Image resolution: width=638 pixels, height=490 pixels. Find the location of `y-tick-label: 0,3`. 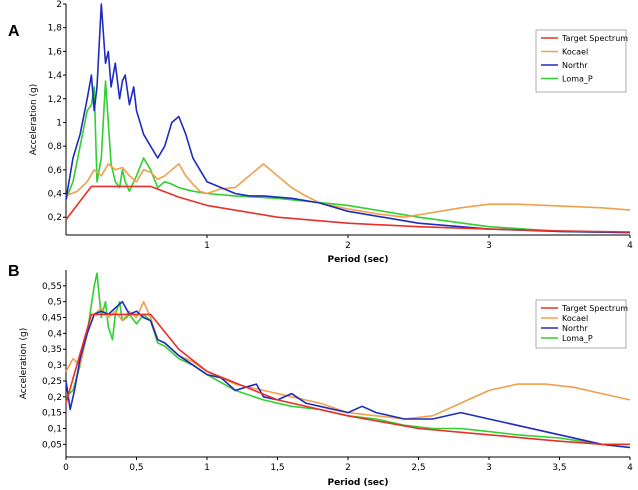

y-tick-label: 0,3 is located at coordinates (55, 366).